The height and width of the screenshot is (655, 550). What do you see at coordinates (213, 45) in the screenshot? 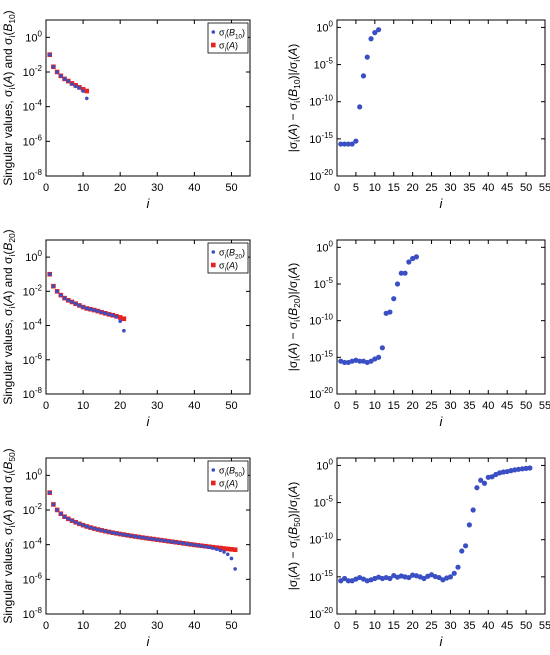
I see `legend-marker-square` at bounding box center [213, 45].